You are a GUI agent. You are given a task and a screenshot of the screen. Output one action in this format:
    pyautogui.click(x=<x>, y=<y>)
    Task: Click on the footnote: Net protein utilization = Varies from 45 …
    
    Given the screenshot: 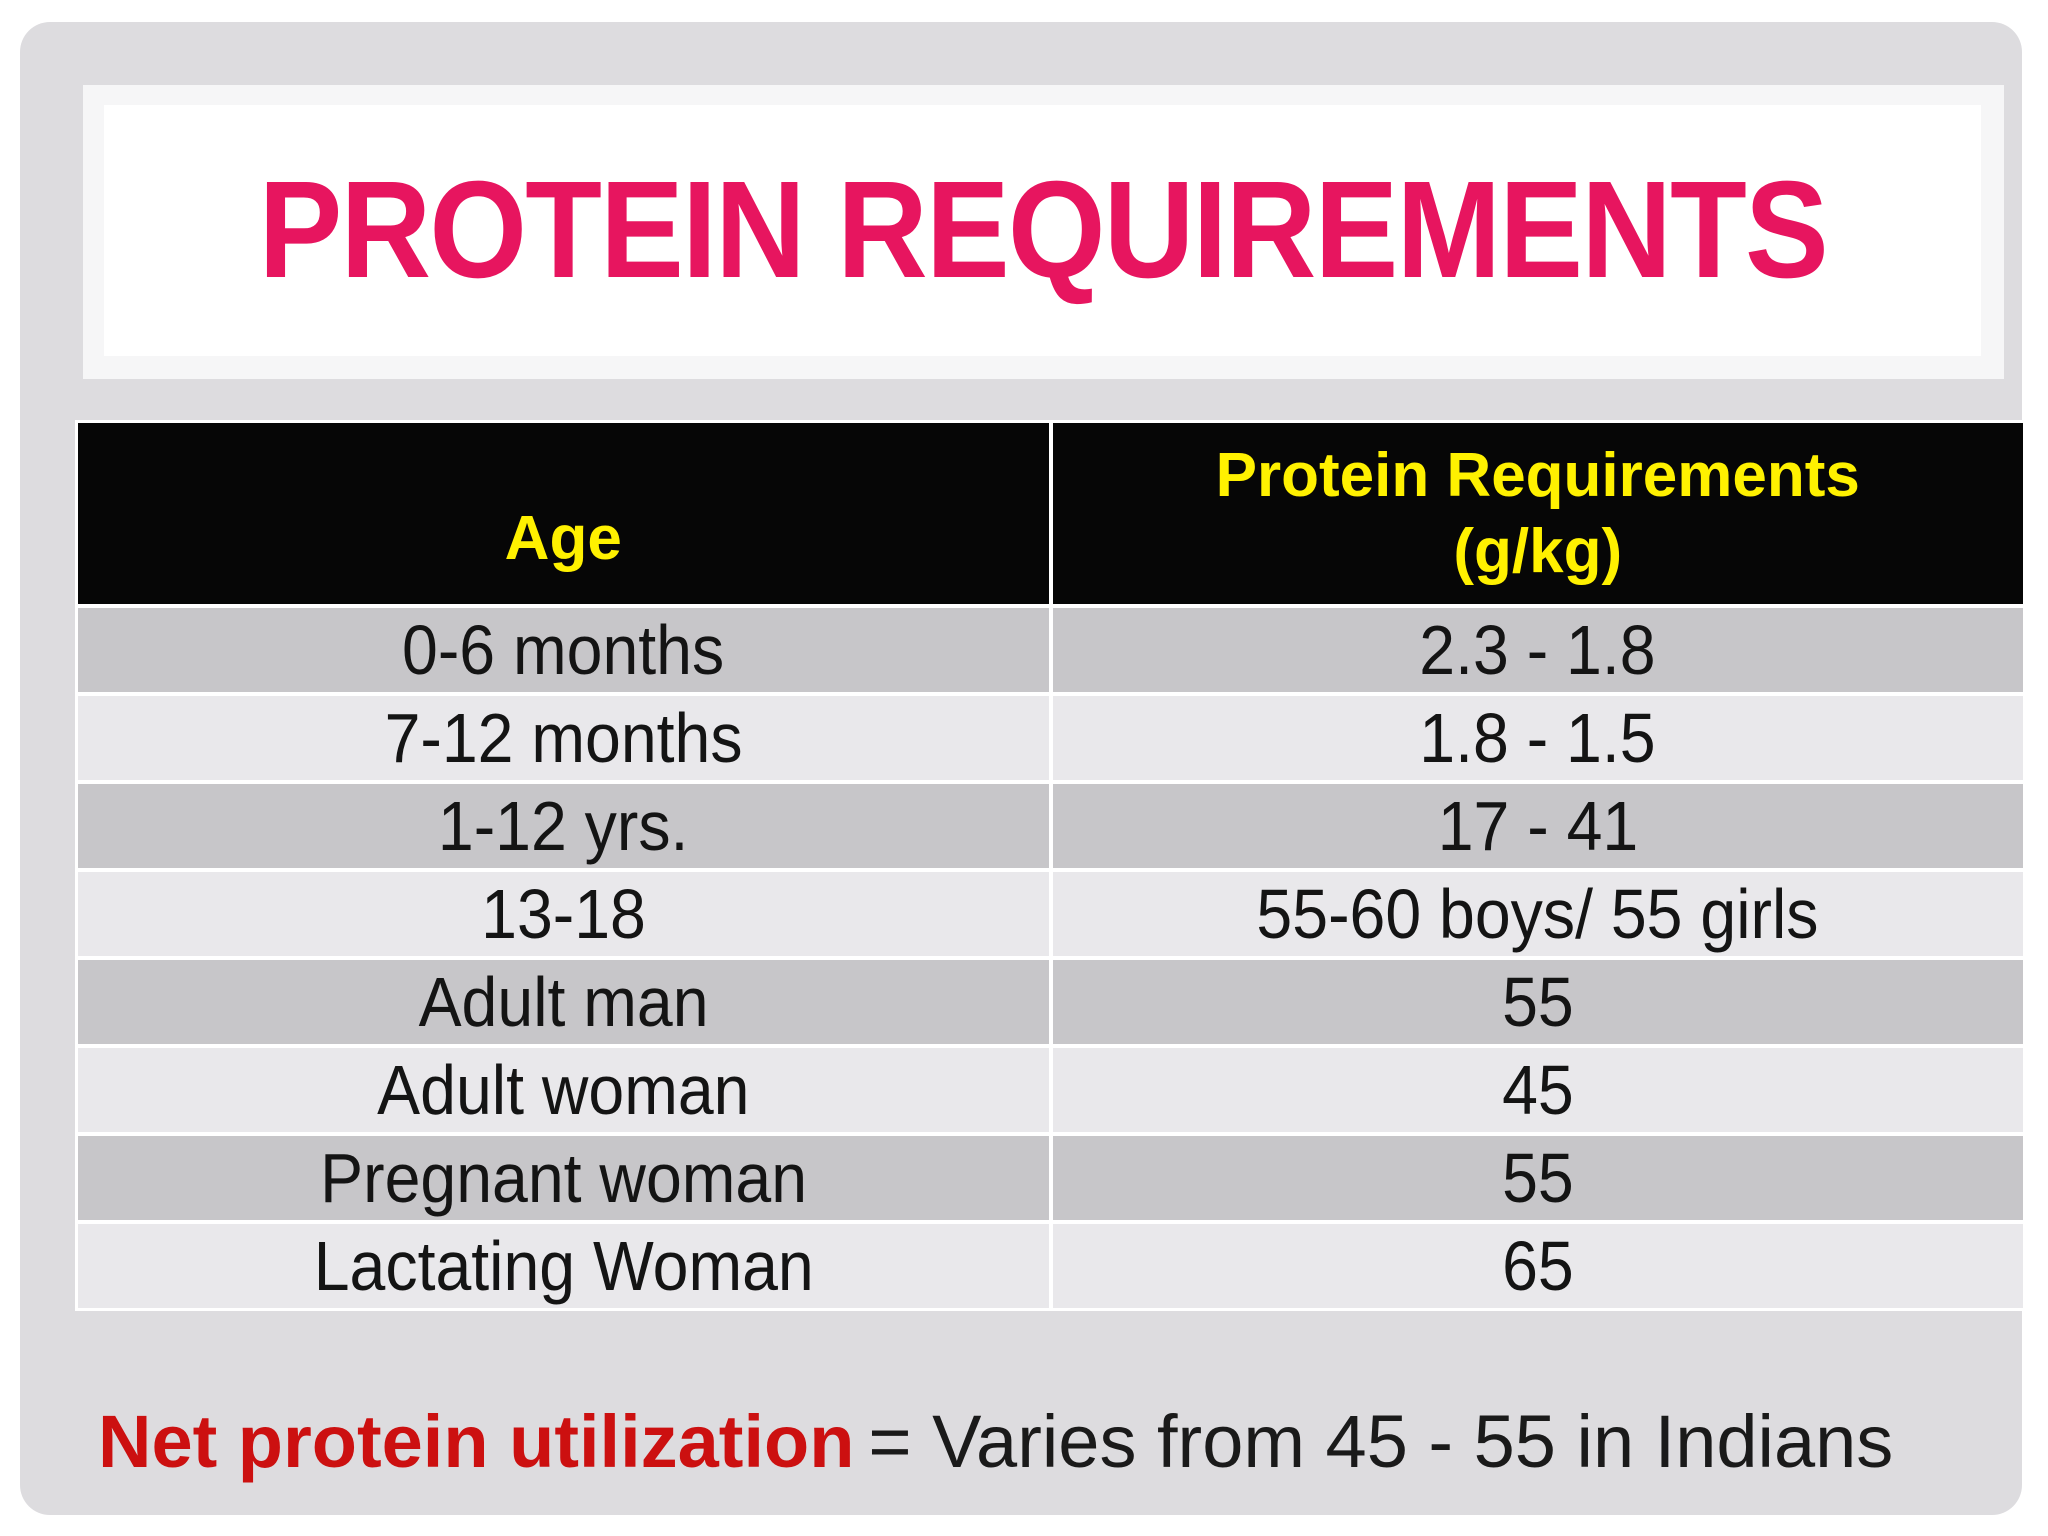 What is the action you would take?
    pyautogui.click(x=1021, y=1442)
    